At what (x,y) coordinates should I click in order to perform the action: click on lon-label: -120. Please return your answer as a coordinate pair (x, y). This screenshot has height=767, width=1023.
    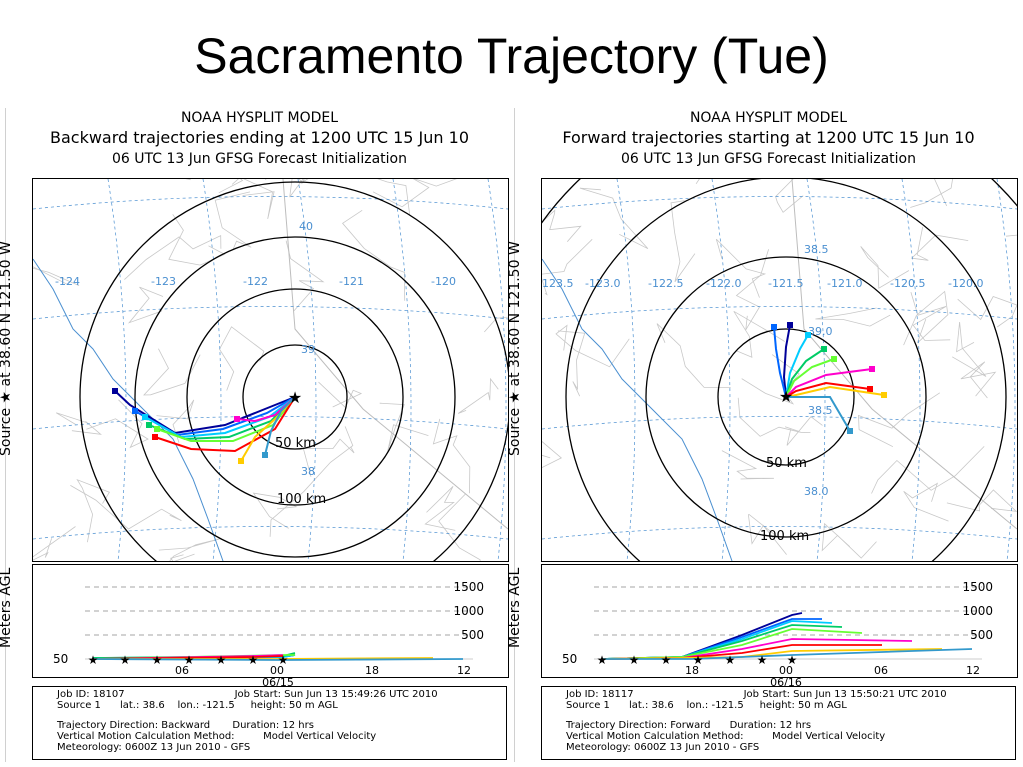
    Looking at the image, I should click on (443, 281).